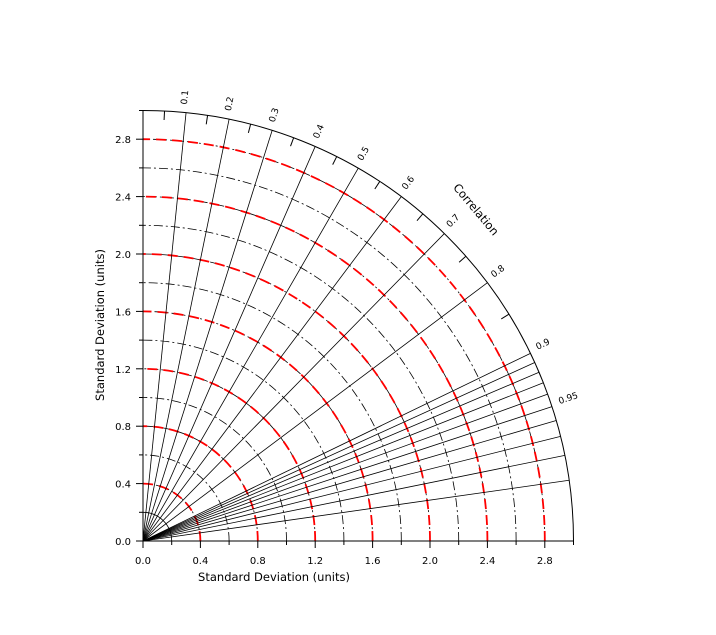 Image resolution: width=716 pixels, height=635 pixels. What do you see at coordinates (123, 198) in the screenshot?
I see `y-tick-label: 2.4` at bounding box center [123, 198].